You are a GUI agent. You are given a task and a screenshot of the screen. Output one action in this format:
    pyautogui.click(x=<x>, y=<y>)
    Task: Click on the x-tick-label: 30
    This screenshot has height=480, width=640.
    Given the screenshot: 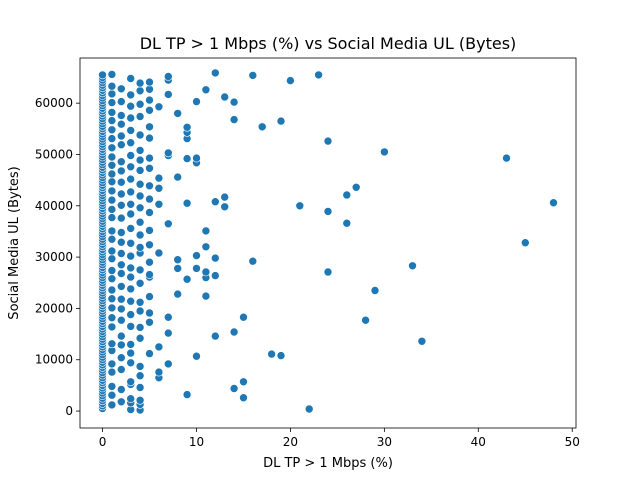 What is the action you would take?
    pyautogui.click(x=384, y=442)
    